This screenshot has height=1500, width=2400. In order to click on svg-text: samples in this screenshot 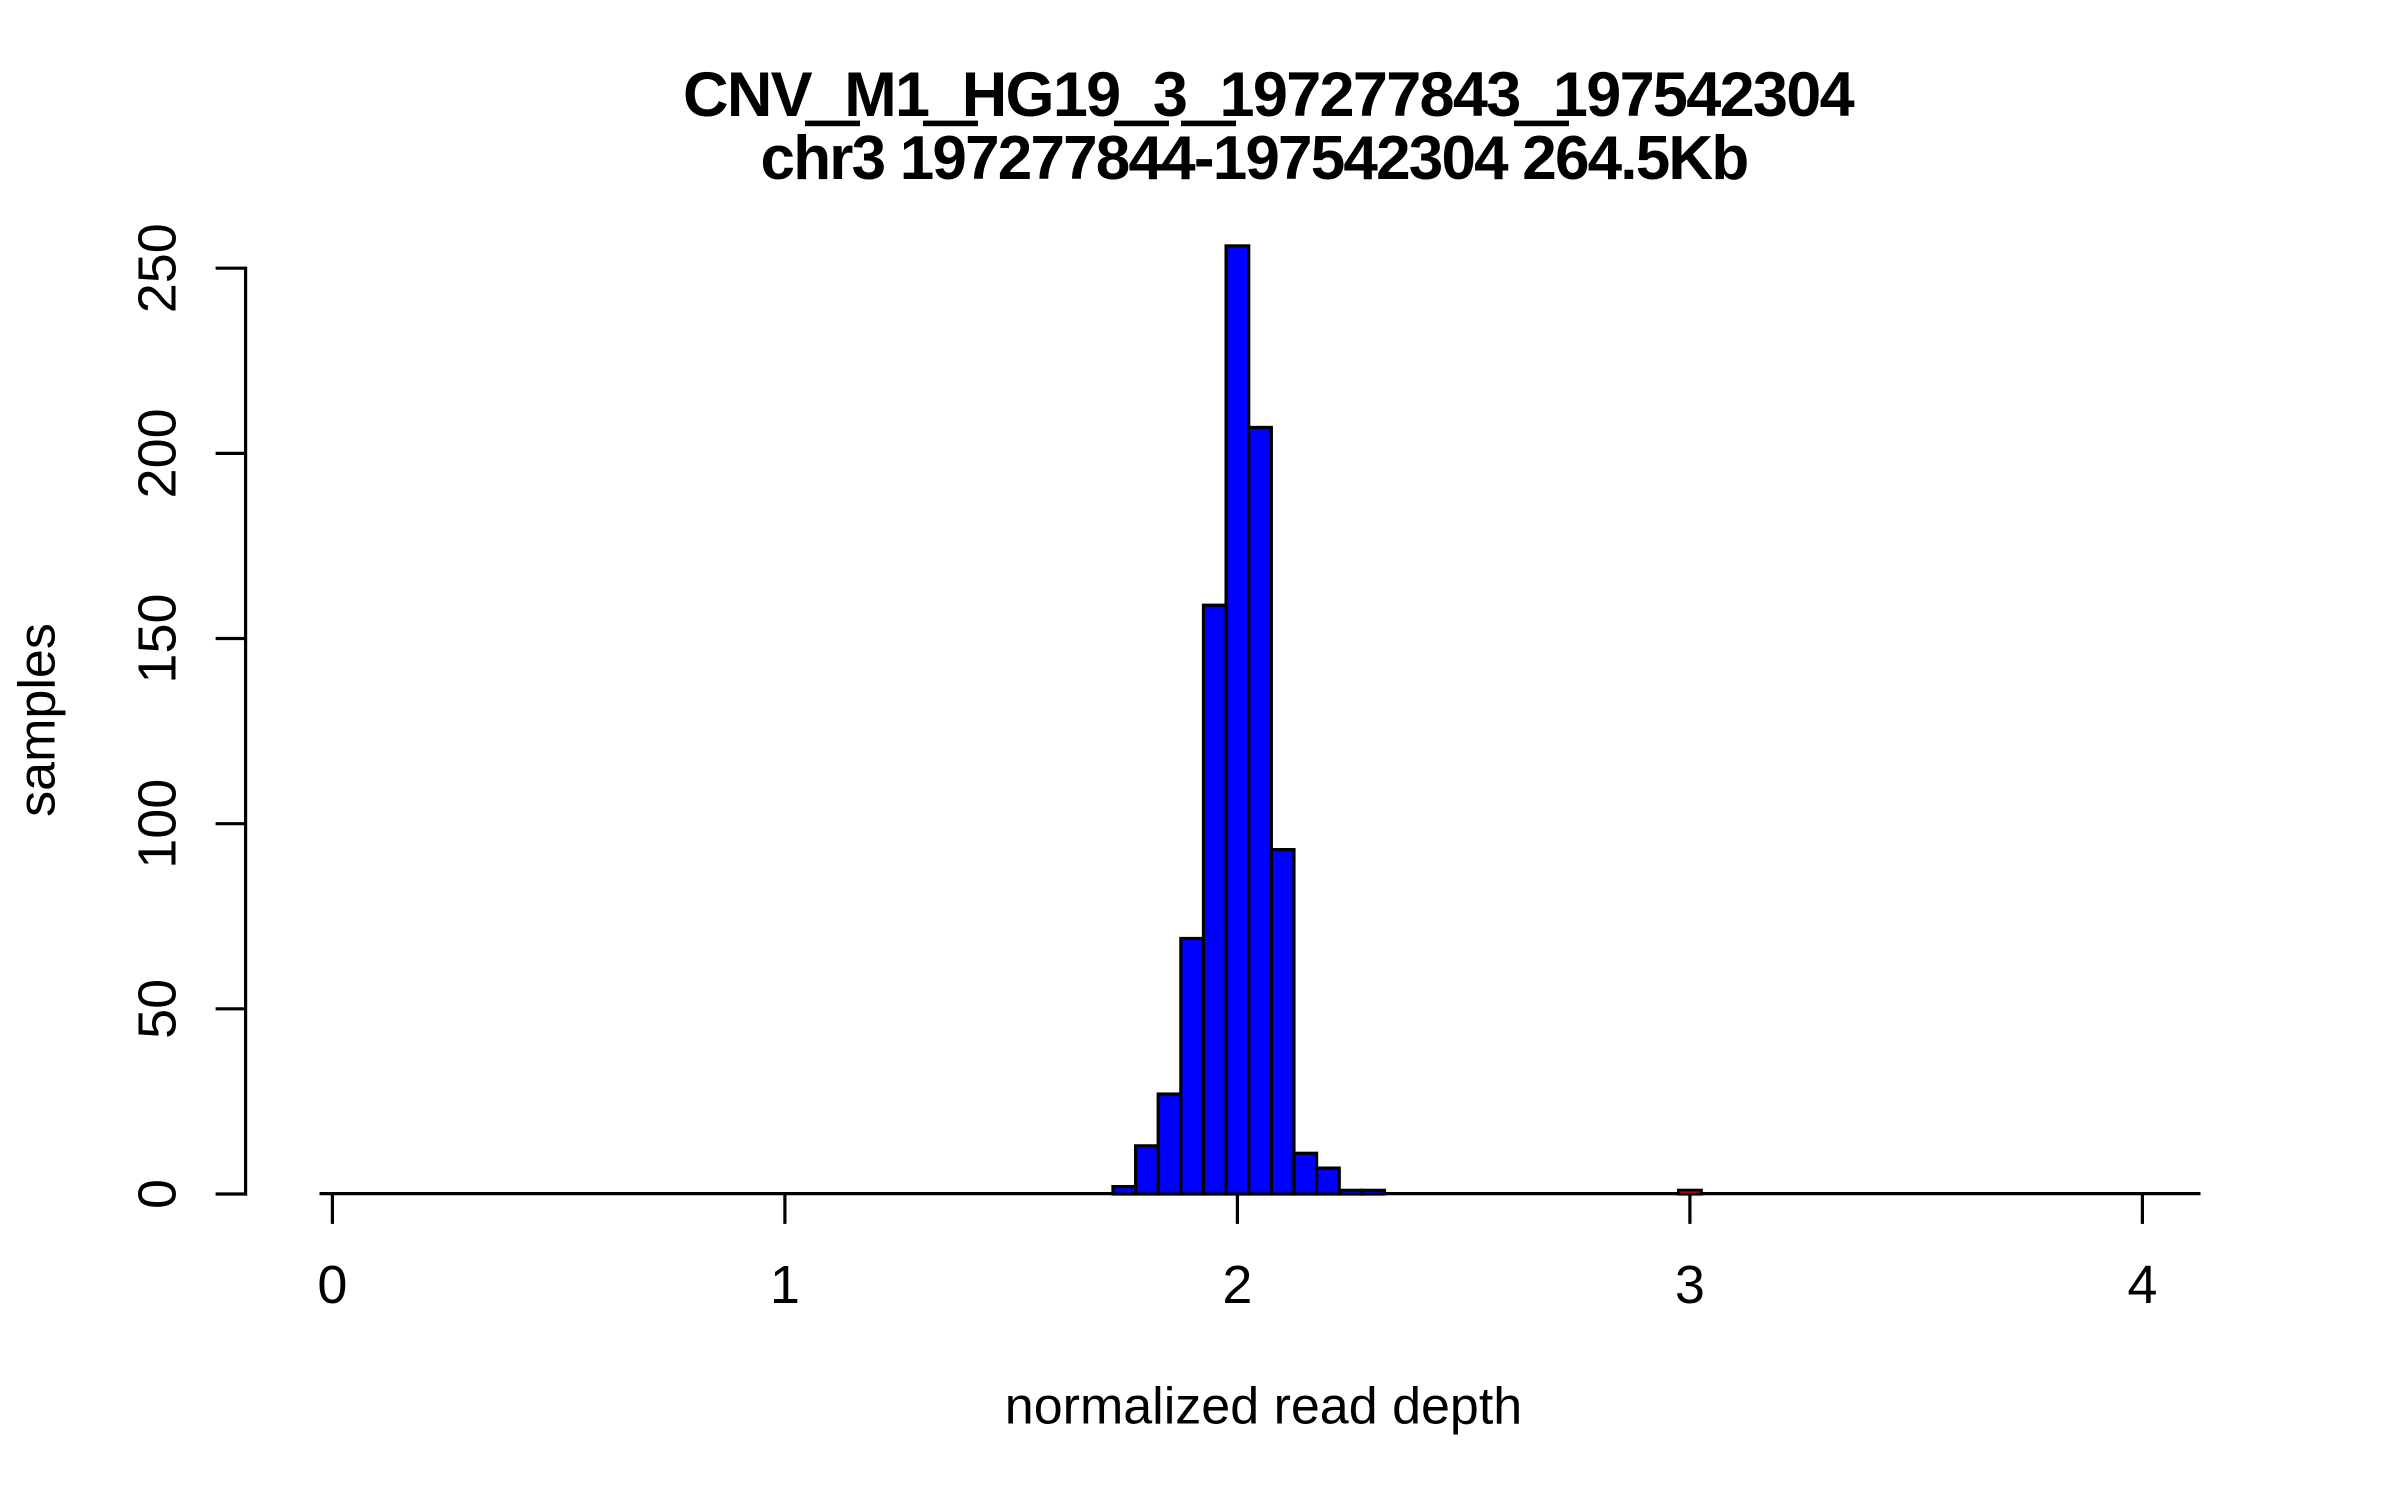, I will do `click(37, 720)`.